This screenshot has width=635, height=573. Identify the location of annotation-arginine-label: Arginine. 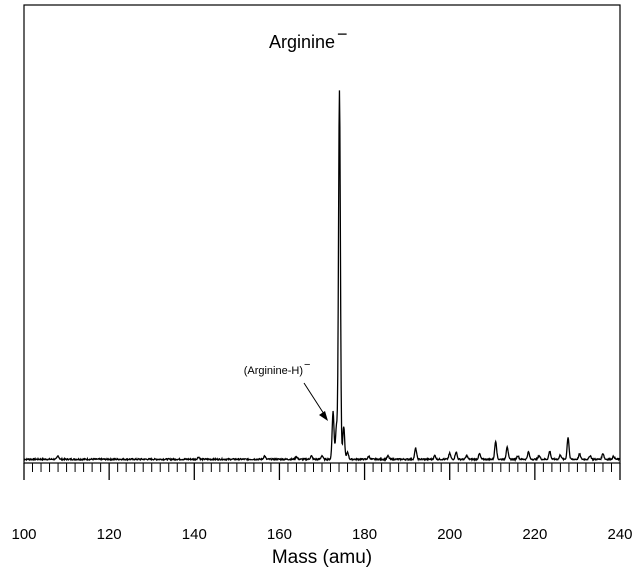
(302, 42).